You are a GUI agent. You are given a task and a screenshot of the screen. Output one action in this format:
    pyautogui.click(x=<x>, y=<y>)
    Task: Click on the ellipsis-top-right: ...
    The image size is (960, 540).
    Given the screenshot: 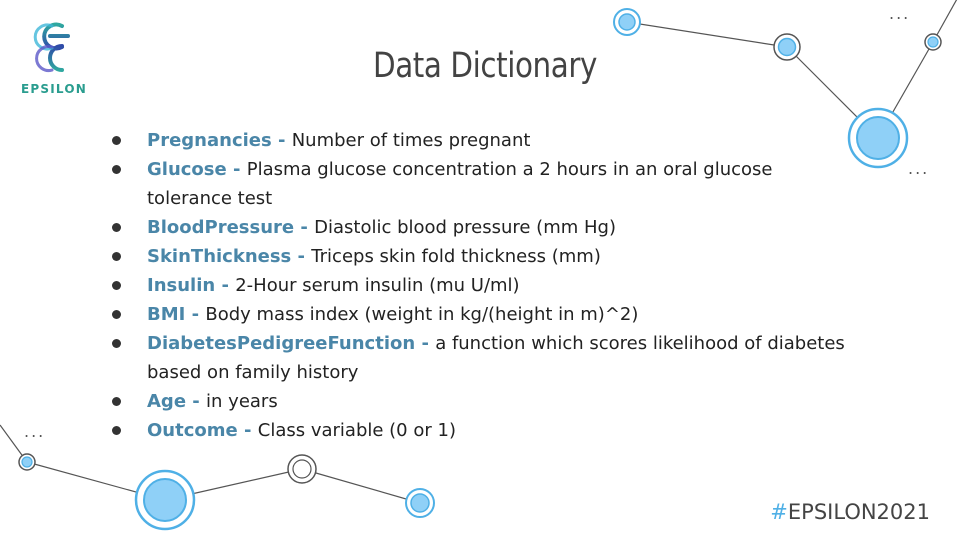 What is the action you would take?
    pyautogui.click(x=900, y=13)
    